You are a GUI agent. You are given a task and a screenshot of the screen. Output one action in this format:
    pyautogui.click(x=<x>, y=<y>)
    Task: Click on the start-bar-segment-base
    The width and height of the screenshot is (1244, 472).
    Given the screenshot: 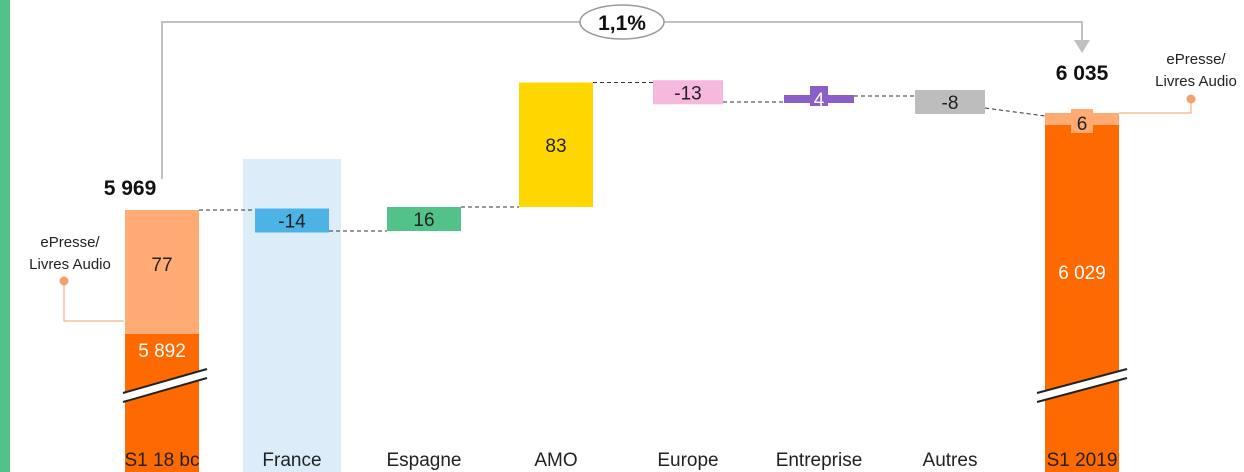 What is the action you would take?
    pyautogui.click(x=162, y=403)
    